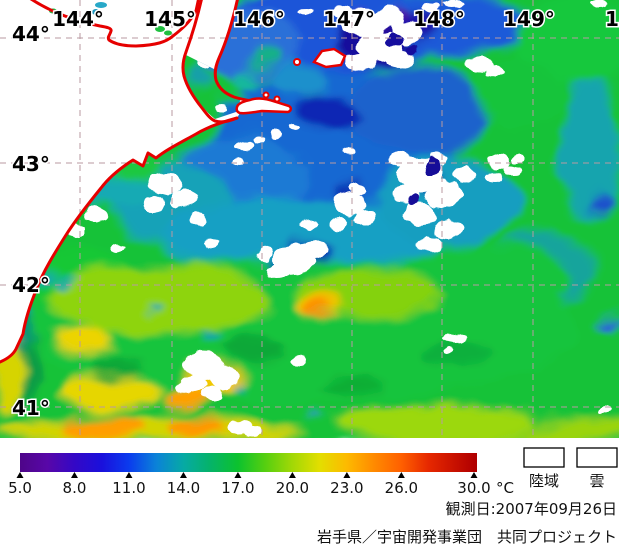 This screenshot has height=546, width=619. What do you see at coordinates (75, 488) in the screenshot?
I see `colorbar-tick-label: 8.0` at bounding box center [75, 488].